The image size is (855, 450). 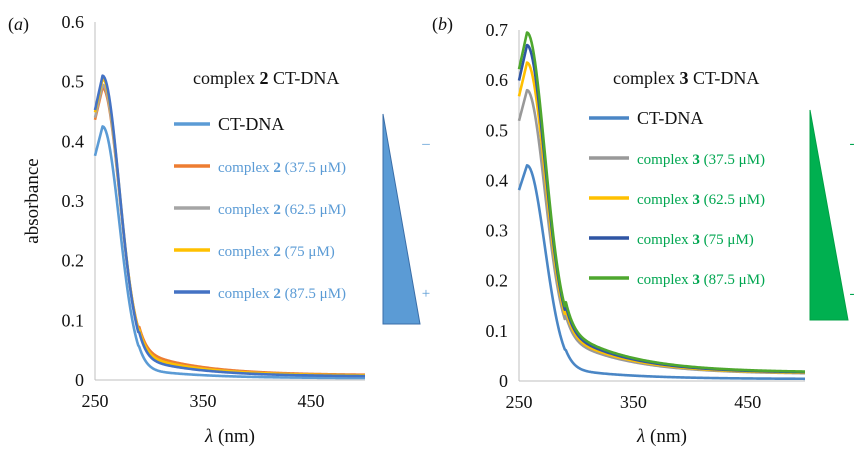 I want to click on panel-label: (a), so click(x=18, y=24).